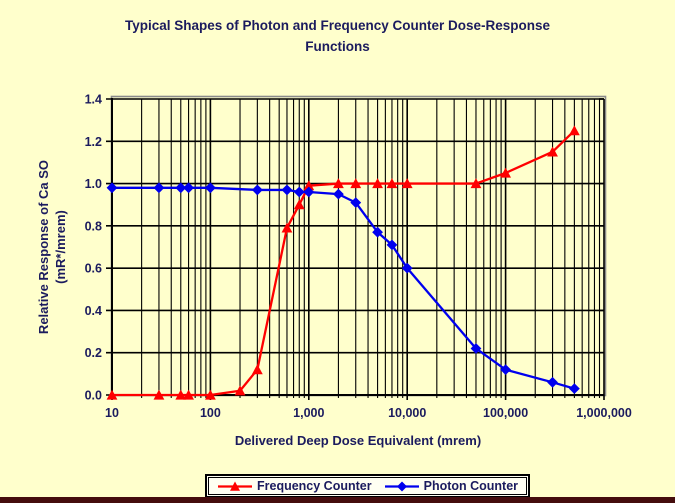  I want to click on x-axis-label: Delivered Deep Dose Equivalent (mrem), so click(358, 440).